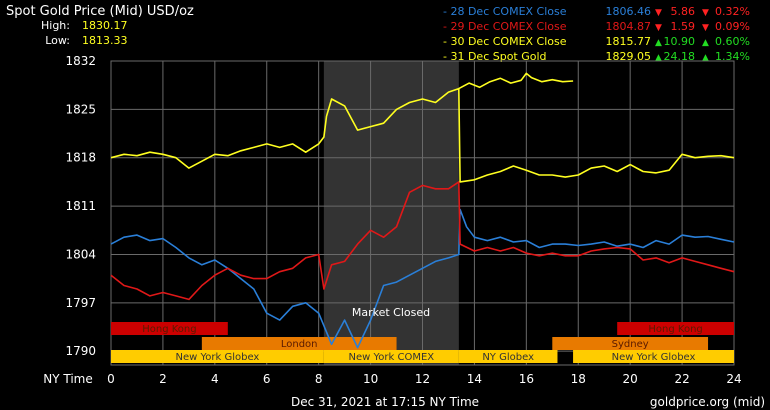 The image size is (770, 410). I want to click on y-tick-label: 1790, so click(80, 351).